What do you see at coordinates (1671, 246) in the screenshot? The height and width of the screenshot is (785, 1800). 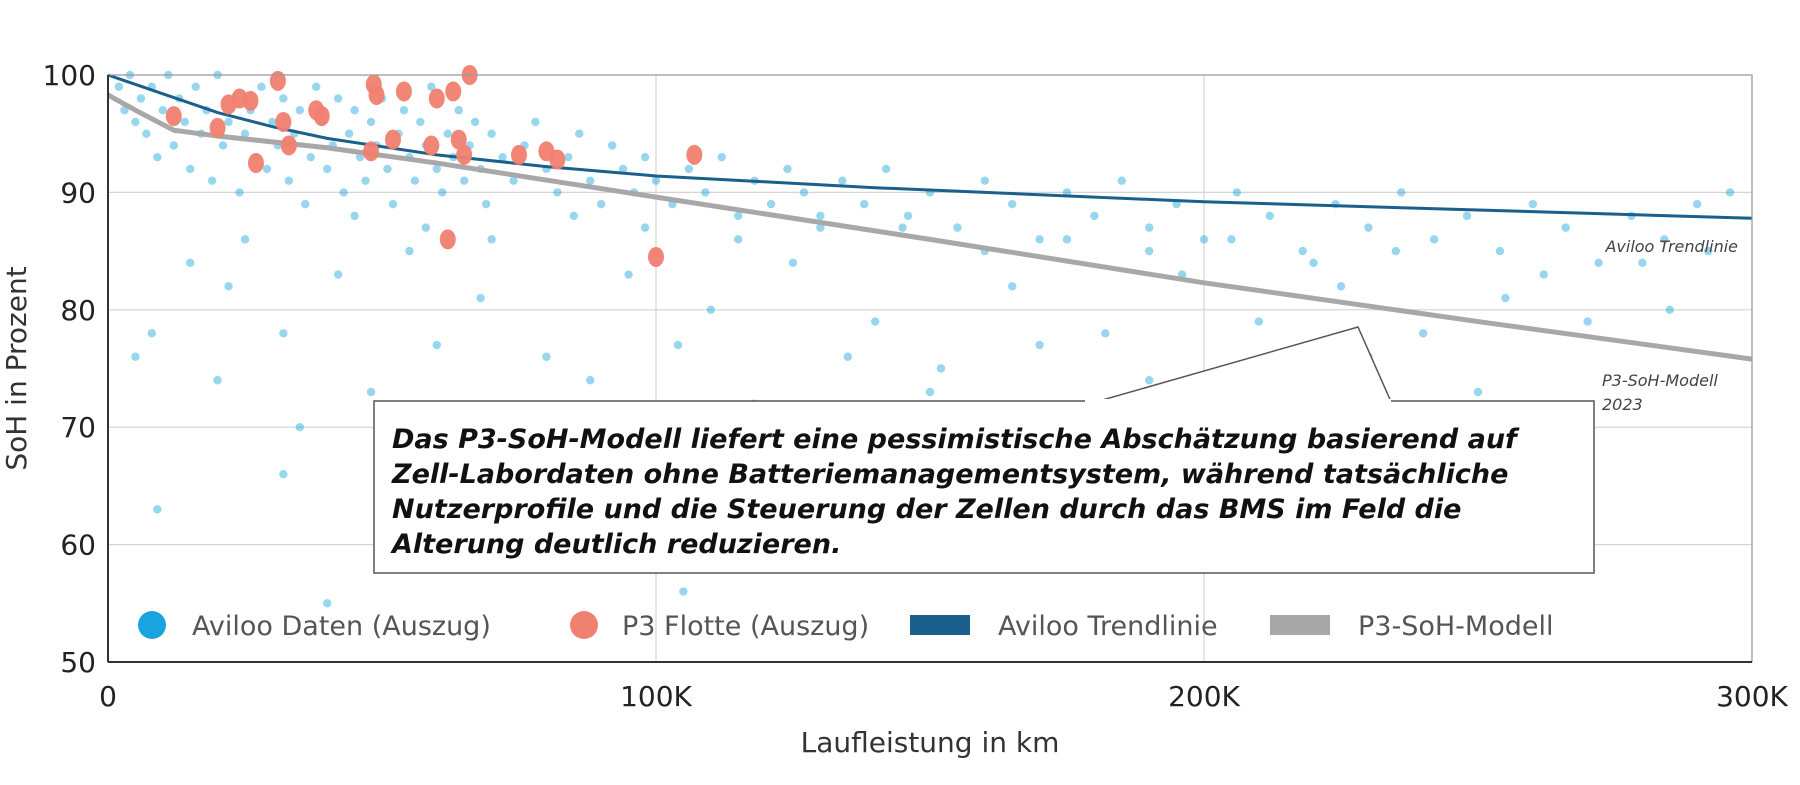 I see `aviloo-trend-line-label: Aviloo Trendlinie` at bounding box center [1671, 246].